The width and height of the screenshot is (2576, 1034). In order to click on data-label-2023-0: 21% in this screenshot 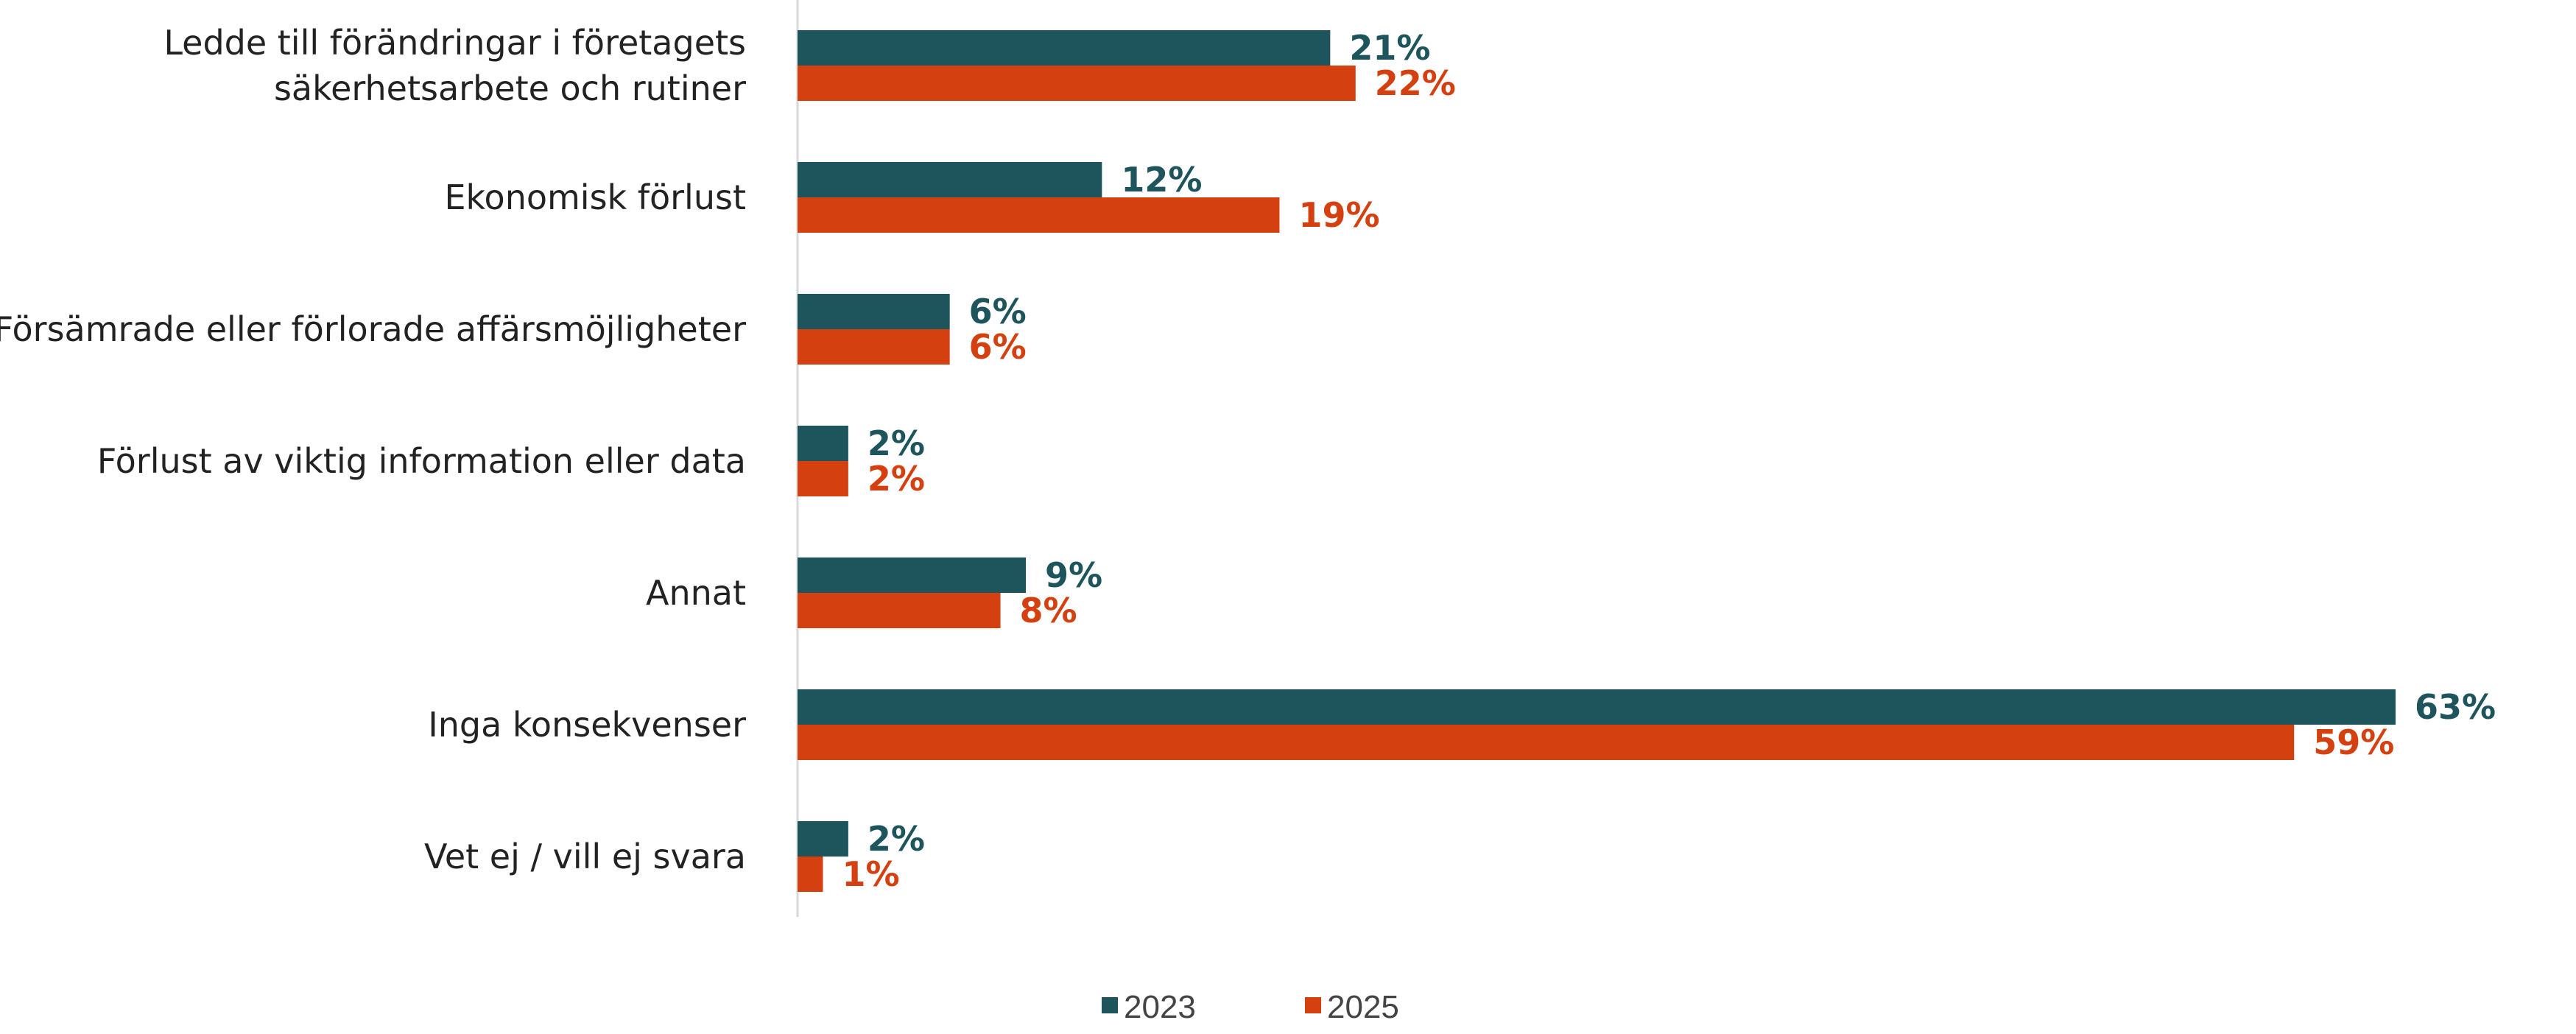, I will do `click(1389, 48)`.